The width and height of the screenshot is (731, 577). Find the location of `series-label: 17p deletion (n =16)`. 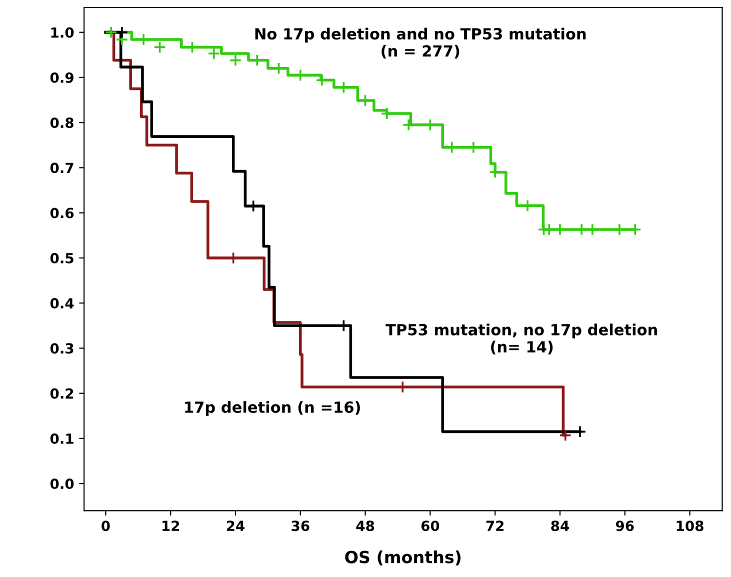

series-label: 17p deletion (n =16) is located at coordinates (272, 408).